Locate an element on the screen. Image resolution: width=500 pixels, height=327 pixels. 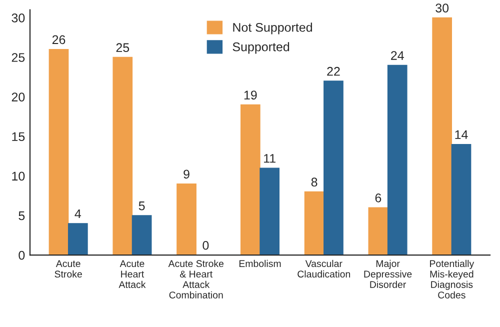
data-label: 9 is located at coordinates (187, 174).